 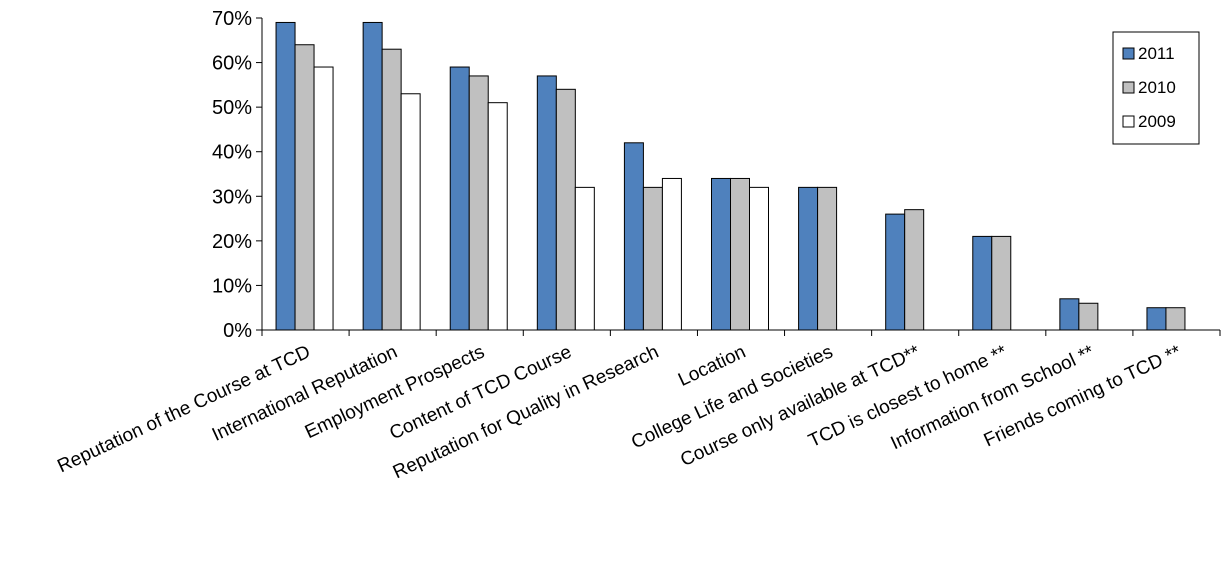 What do you see at coordinates (1128, 53) in the screenshot?
I see `legend-swatch-2011` at bounding box center [1128, 53].